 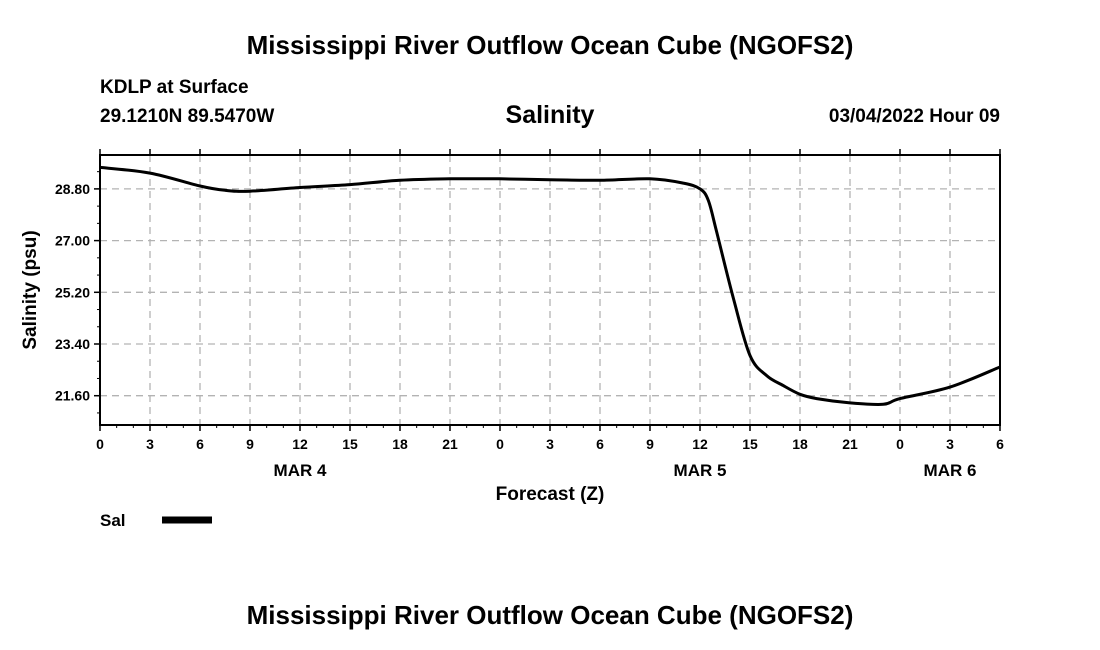 What do you see at coordinates (700, 470) in the screenshot?
I see `date-label: MAR 5` at bounding box center [700, 470].